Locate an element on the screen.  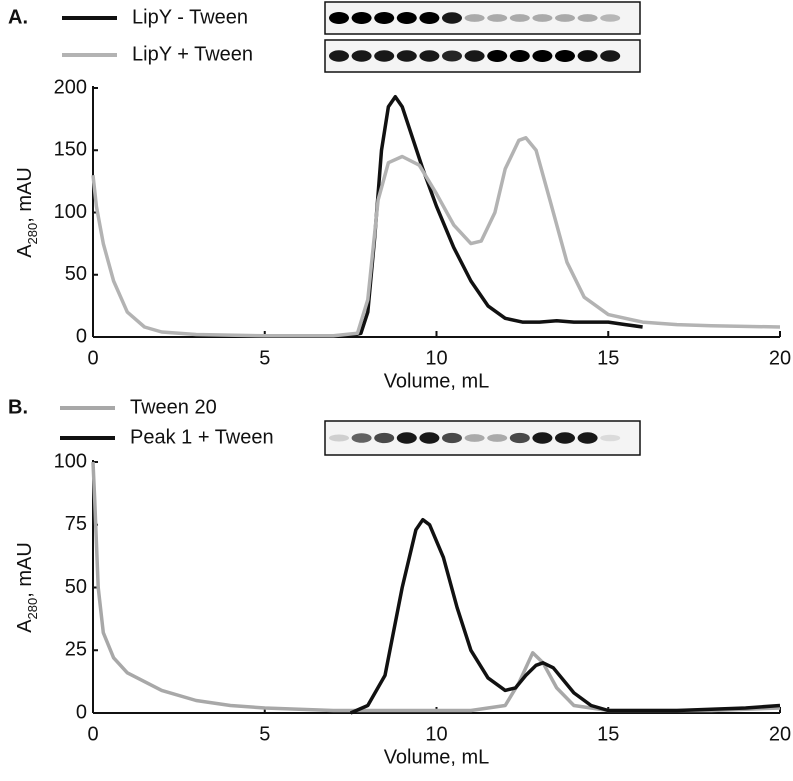
legend-label: Peak 1 + Tween is located at coordinates (202, 437).